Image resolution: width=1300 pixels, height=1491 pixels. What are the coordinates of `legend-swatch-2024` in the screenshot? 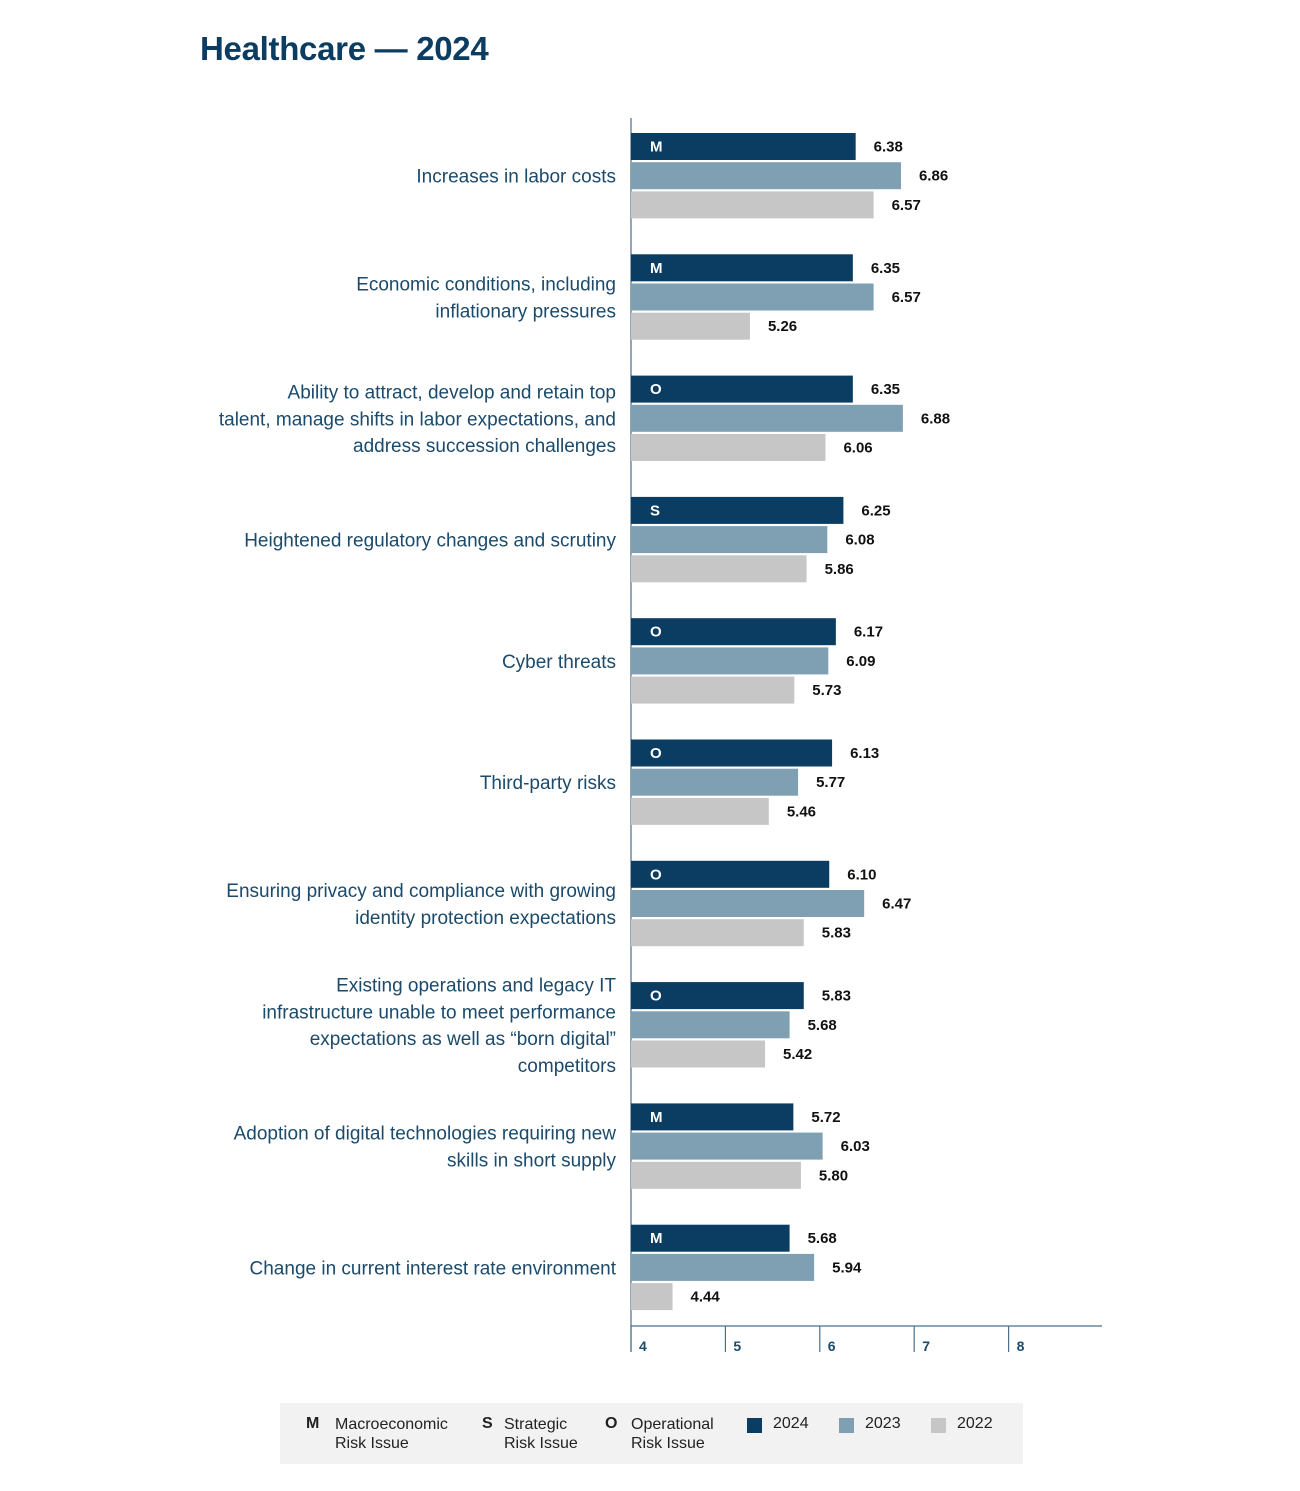 It's located at (754, 1425).